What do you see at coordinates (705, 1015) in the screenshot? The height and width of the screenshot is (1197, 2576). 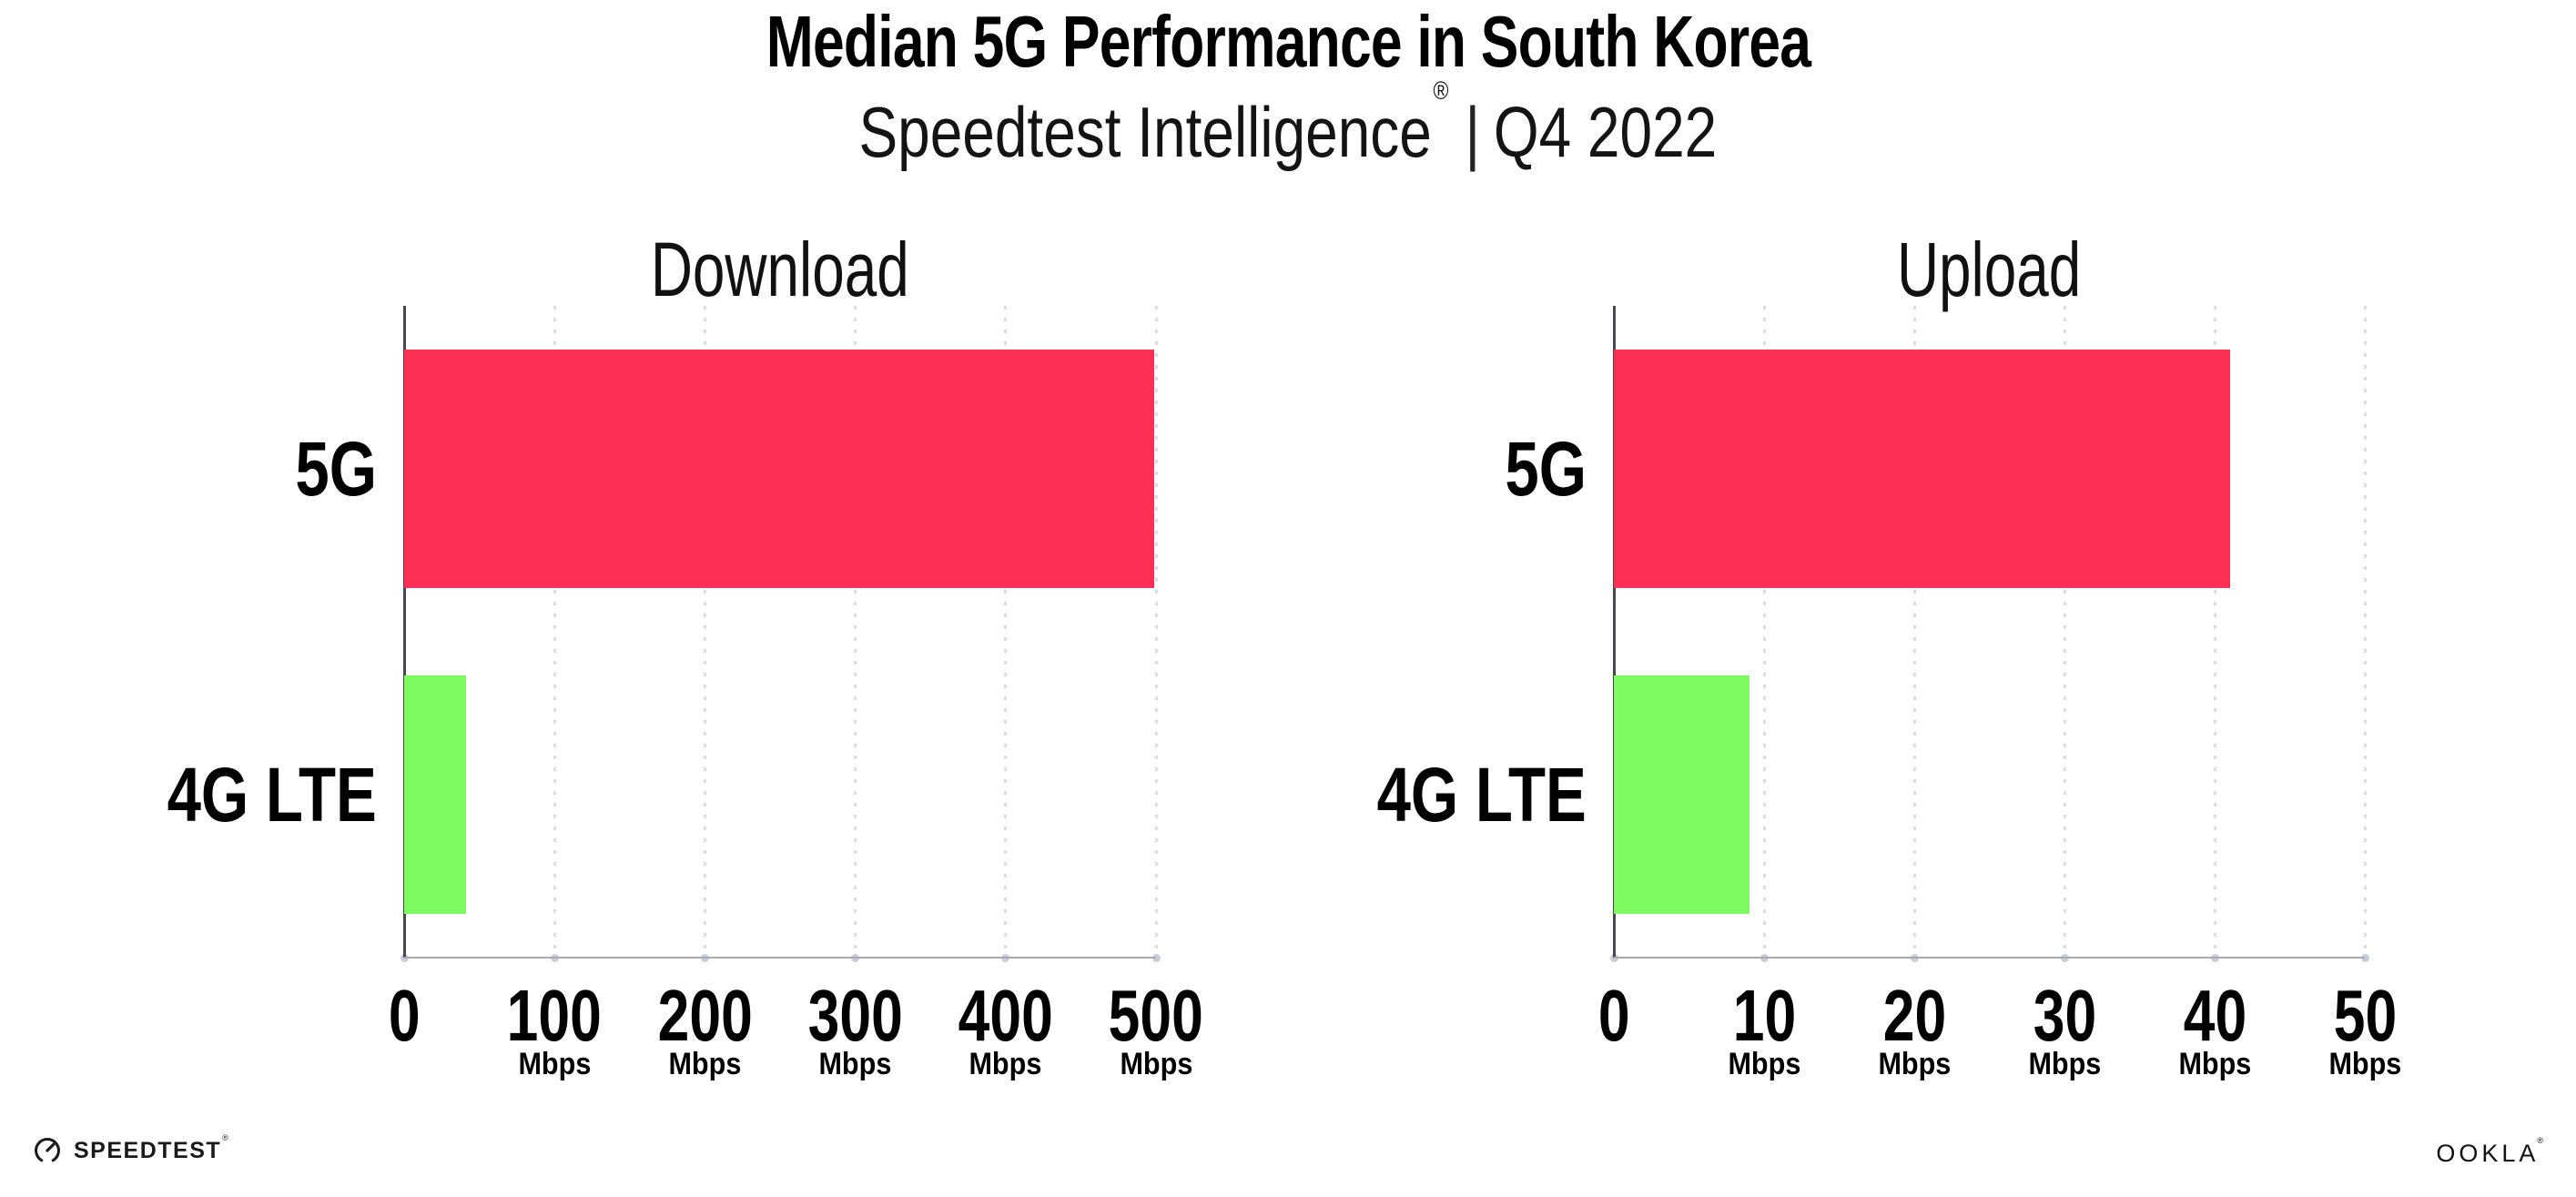 I see `x-tick-label-200: 200` at bounding box center [705, 1015].